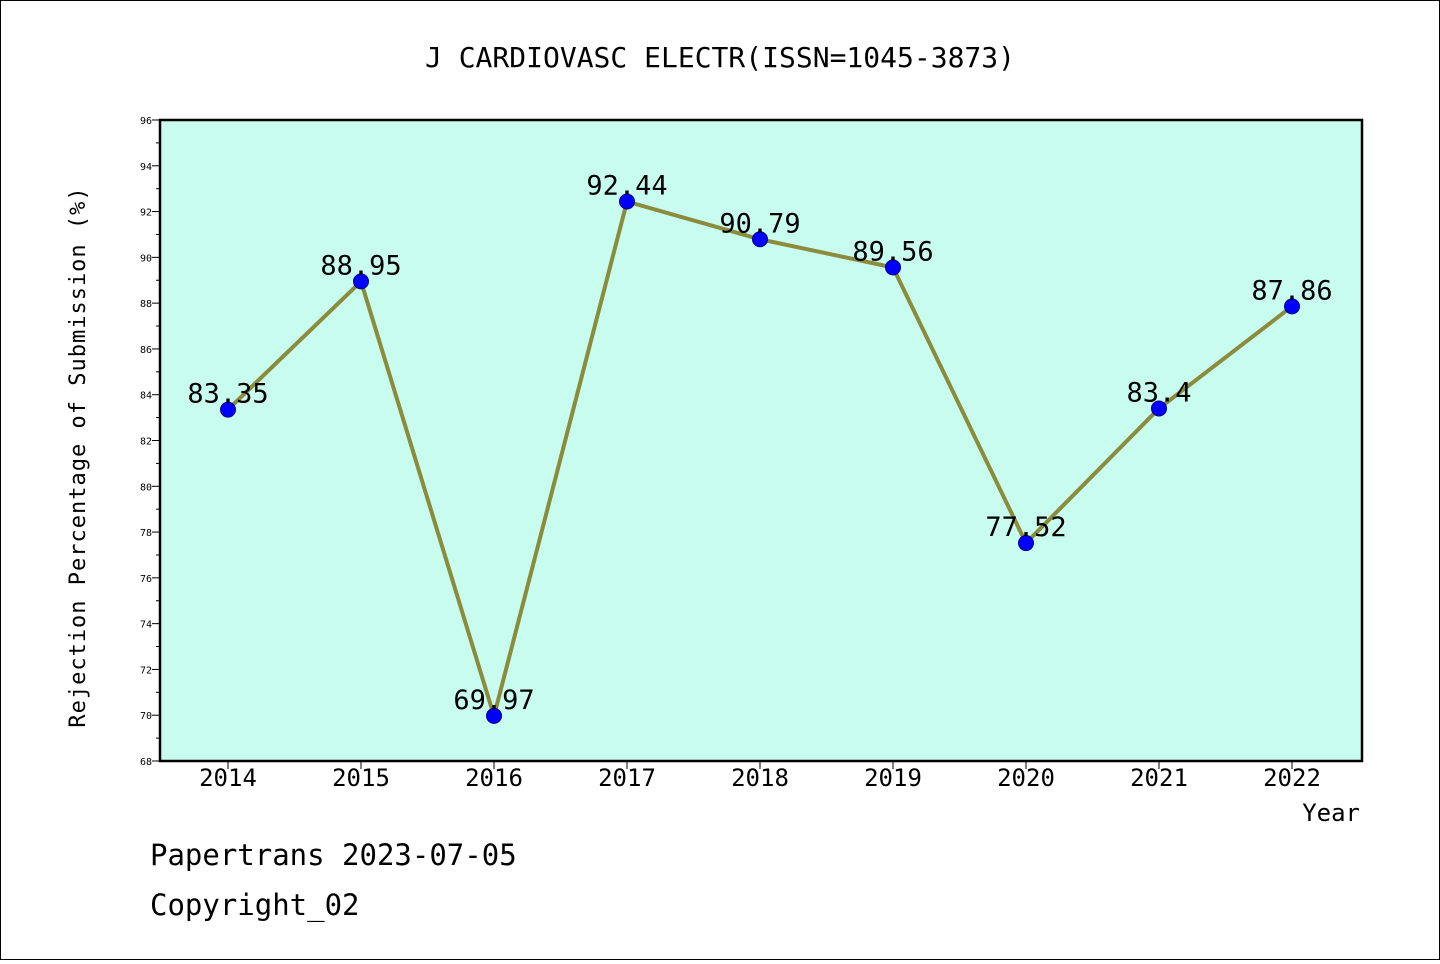 The width and height of the screenshot is (1440, 964). What do you see at coordinates (146, 487) in the screenshot?
I see `y-tick-label: 80` at bounding box center [146, 487].